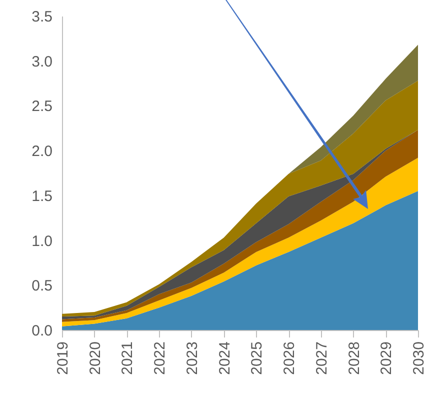 The image size is (430, 405). I want to click on x-tick-label: 2019, so click(63, 358).